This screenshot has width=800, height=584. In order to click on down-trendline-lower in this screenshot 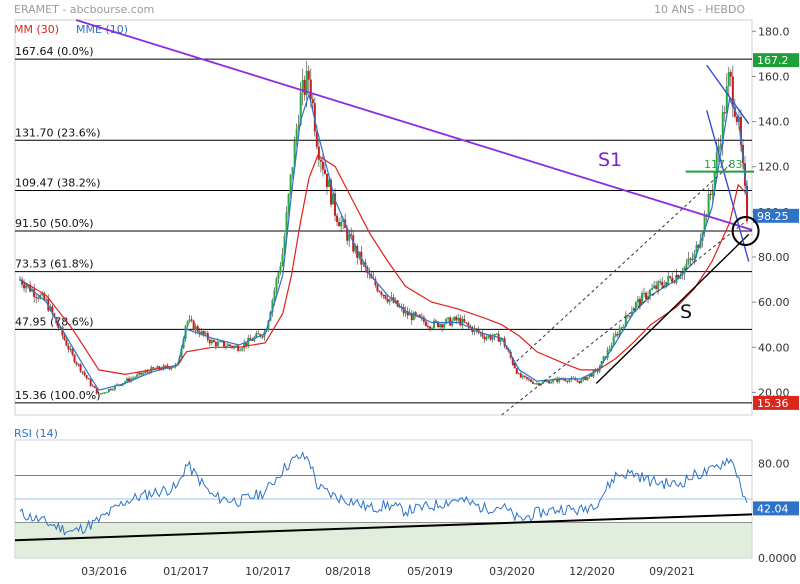, I will do `click(728, 186)`.